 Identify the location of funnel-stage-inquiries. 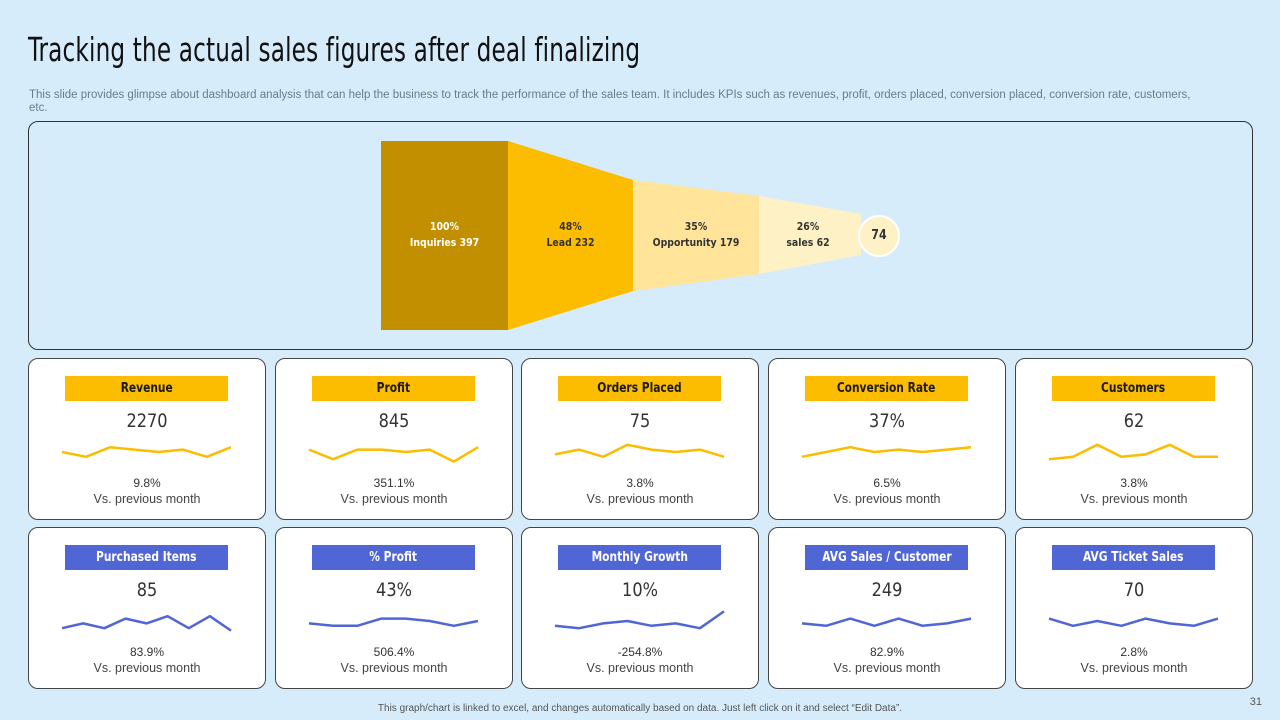
(444, 235).